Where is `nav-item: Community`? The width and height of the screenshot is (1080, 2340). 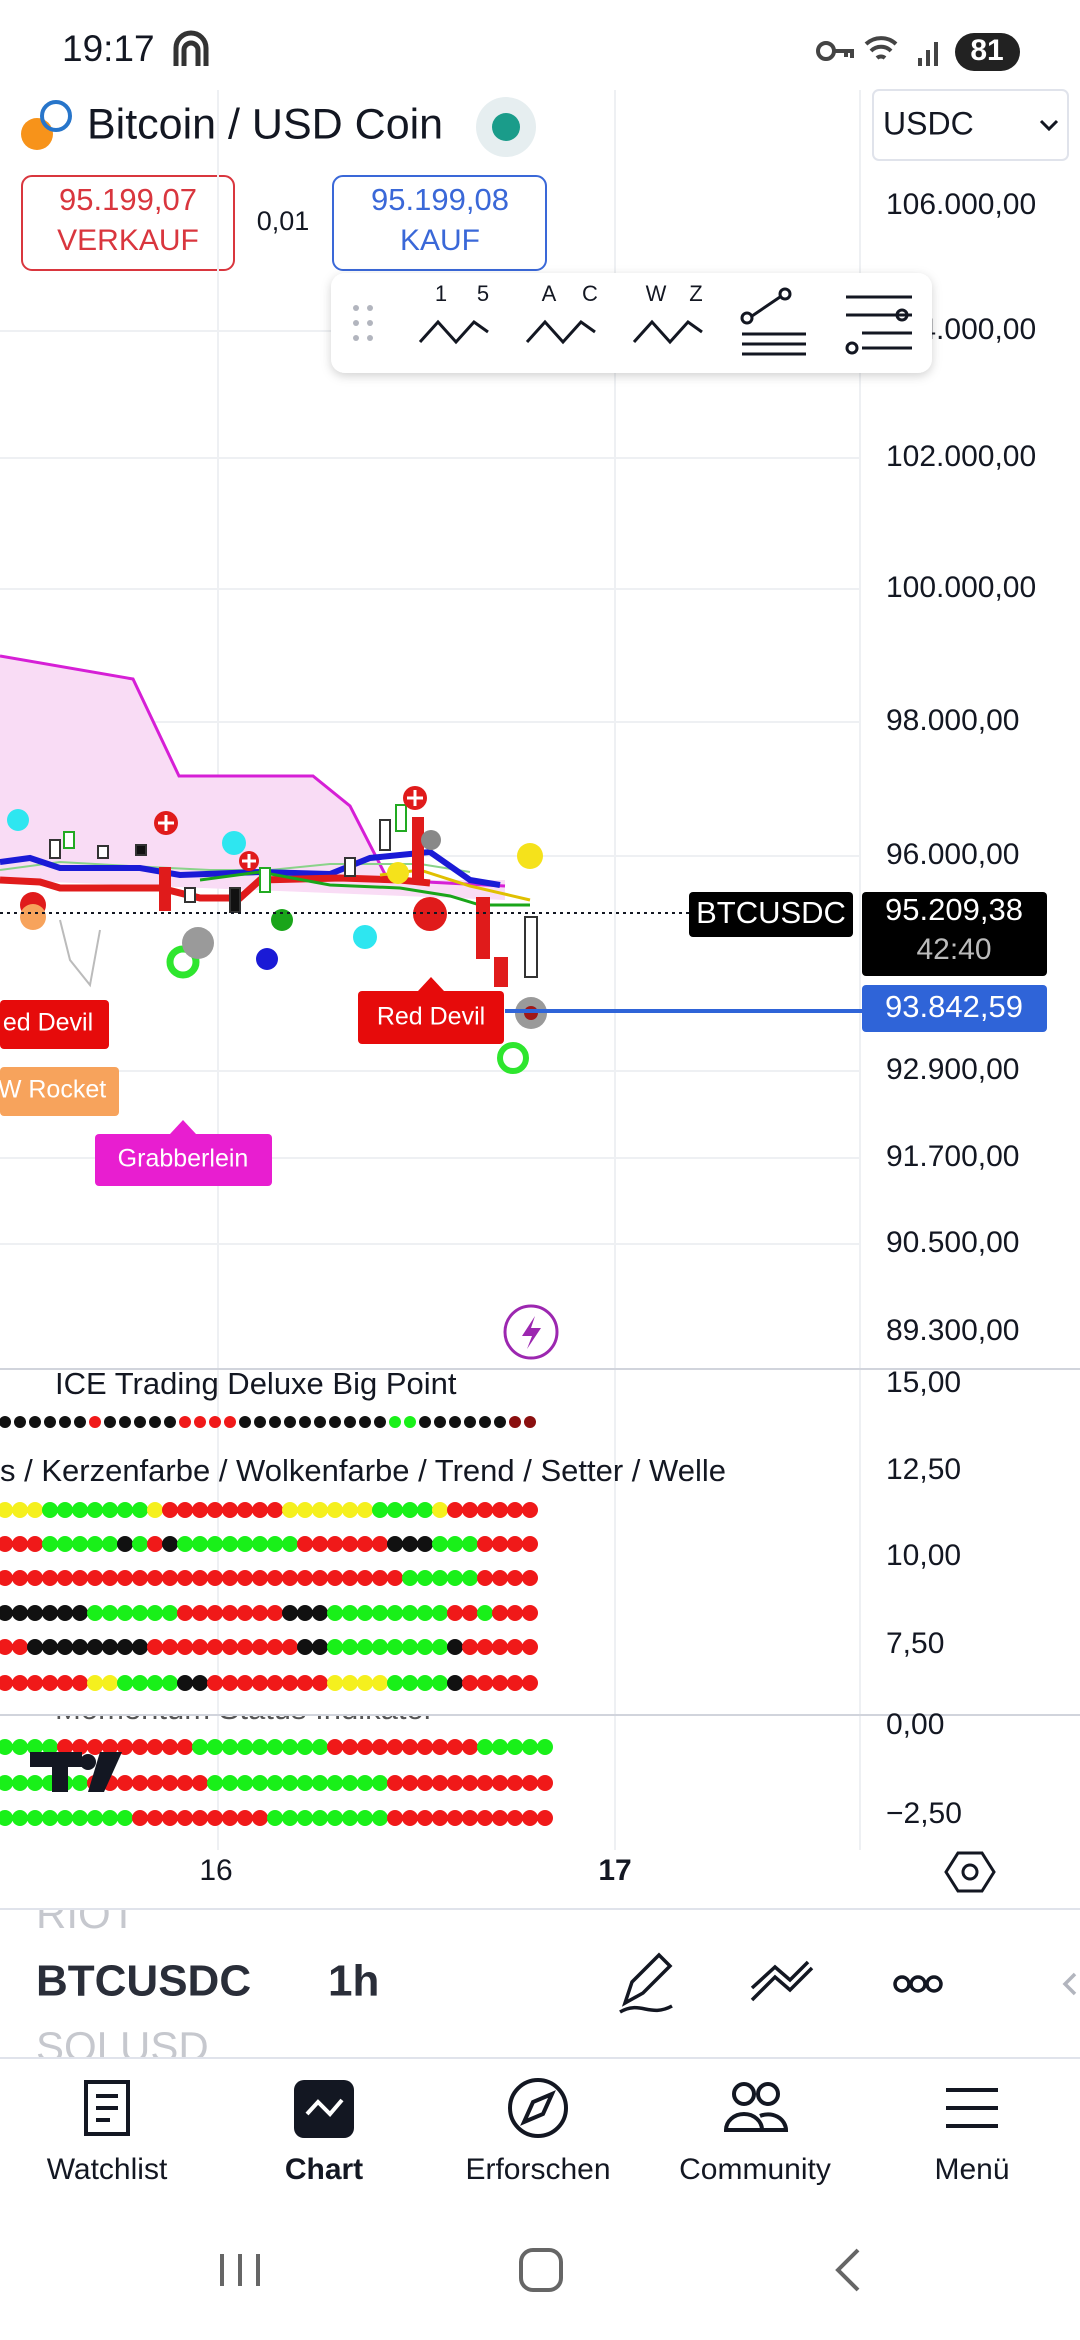 nav-item: Community is located at coordinates (755, 2169).